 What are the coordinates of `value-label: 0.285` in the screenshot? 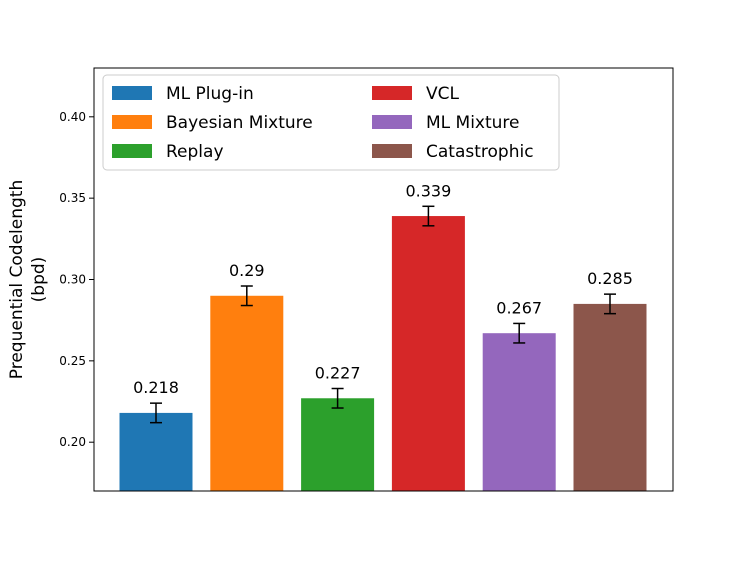 It's located at (610, 278).